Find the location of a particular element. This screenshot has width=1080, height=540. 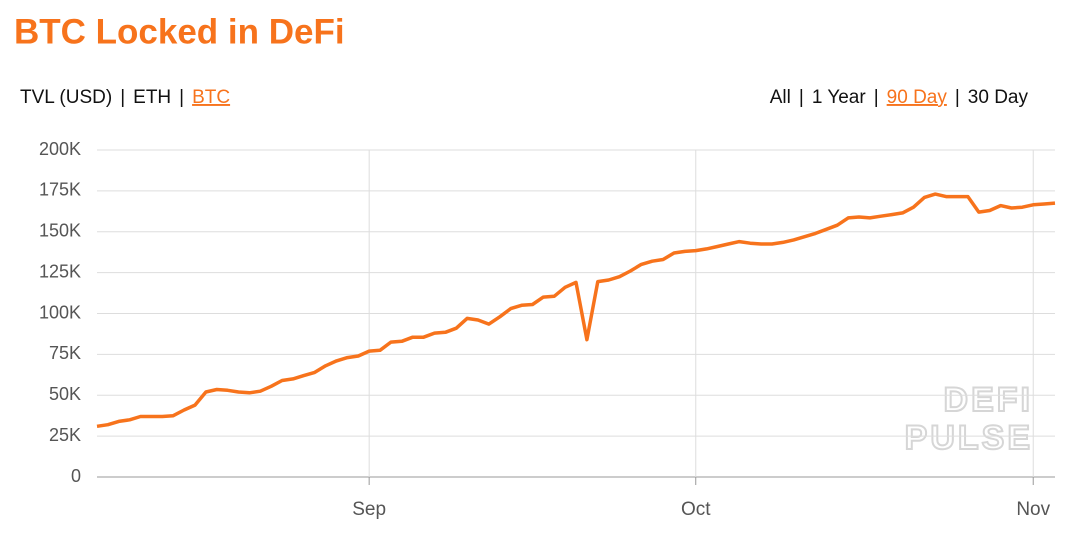

y-tick-label: 0 is located at coordinates (76, 476).